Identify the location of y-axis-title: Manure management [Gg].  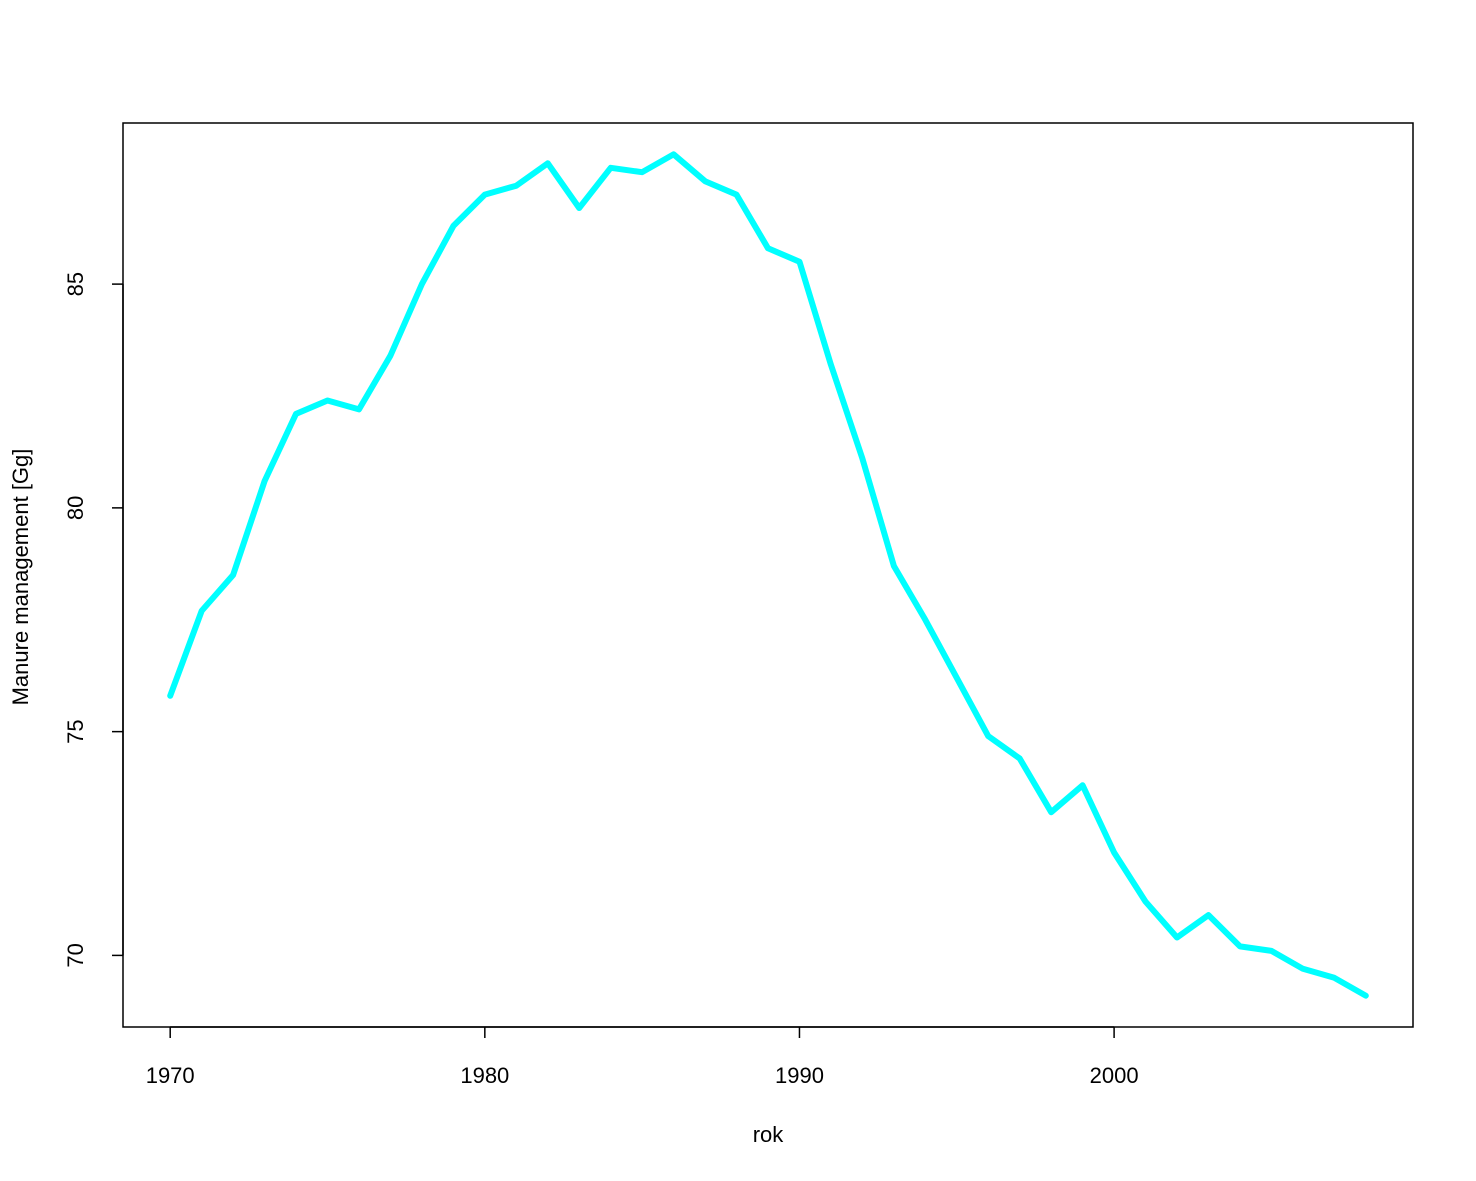
(20, 577).